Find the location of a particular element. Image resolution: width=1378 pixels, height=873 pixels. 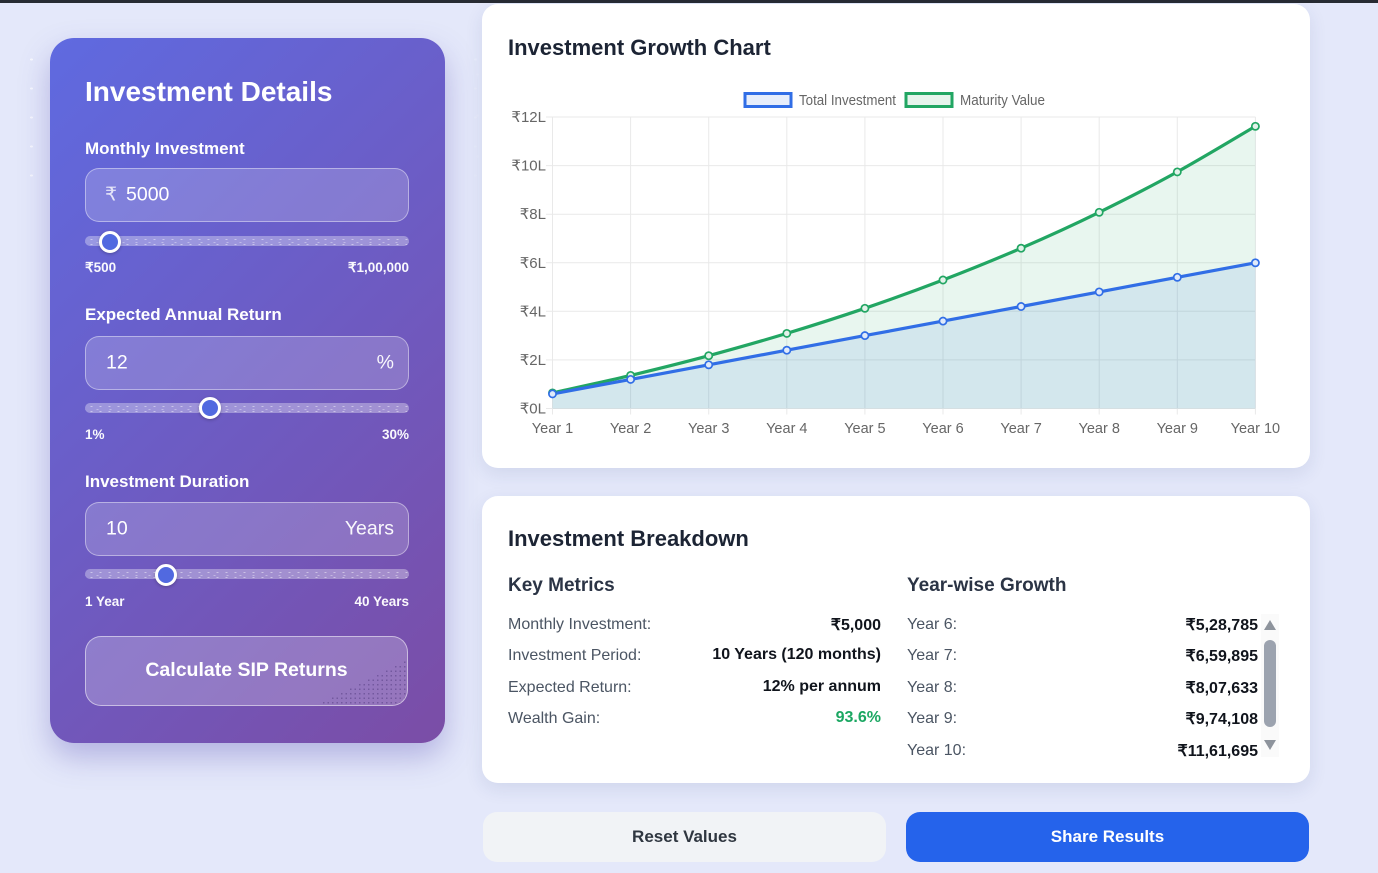

svg-text: Year 7 is located at coordinates (1020, 429).